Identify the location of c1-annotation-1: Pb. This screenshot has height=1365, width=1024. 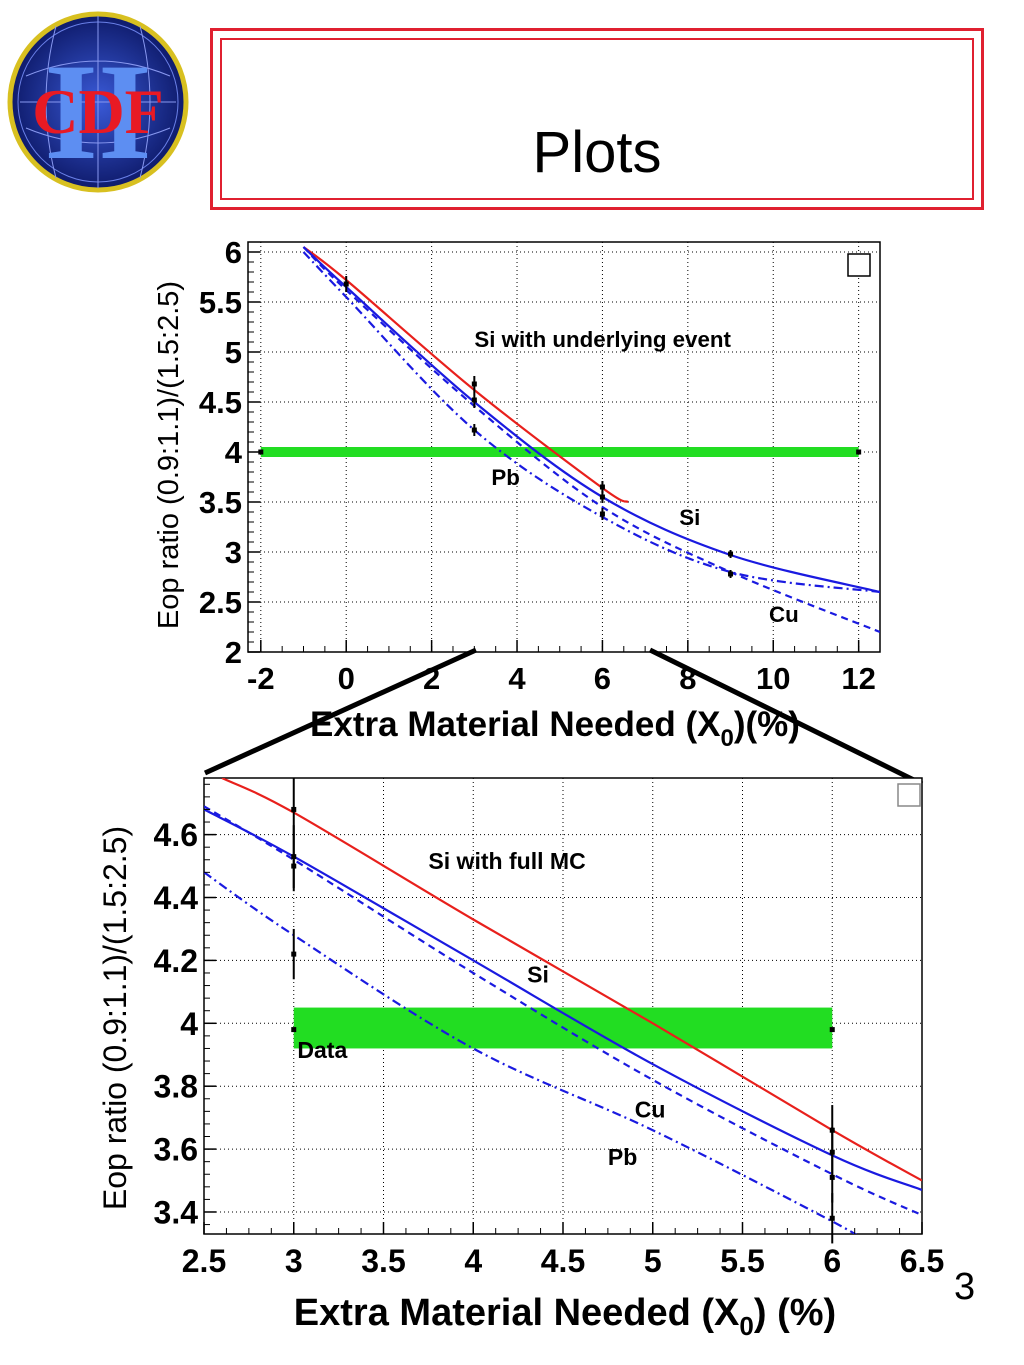
(505, 477).